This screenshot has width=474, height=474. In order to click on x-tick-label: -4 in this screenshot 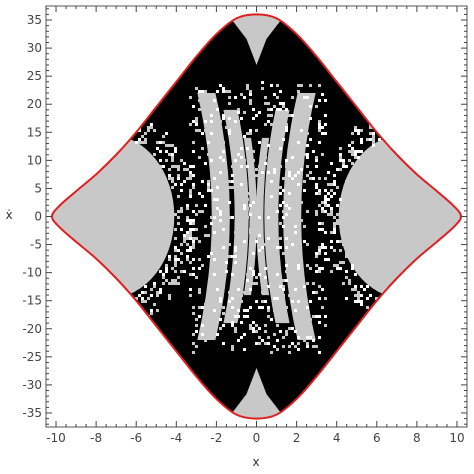, I will do `click(176, 438)`.